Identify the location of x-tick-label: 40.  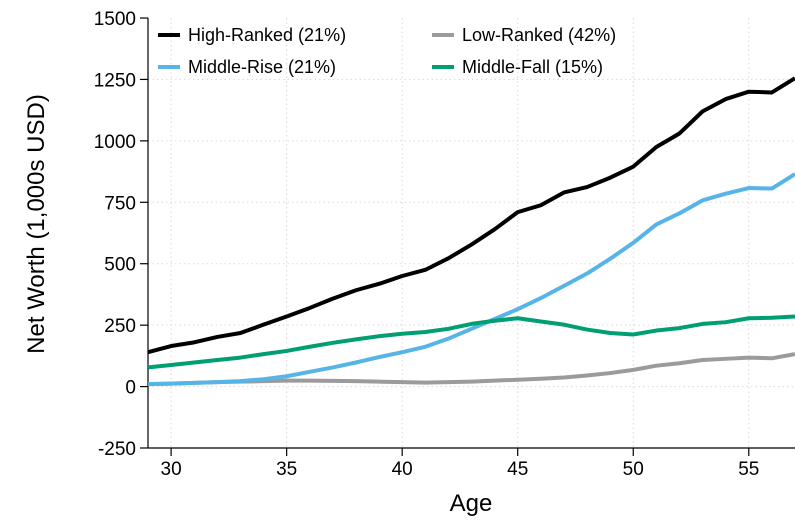
(402, 469).